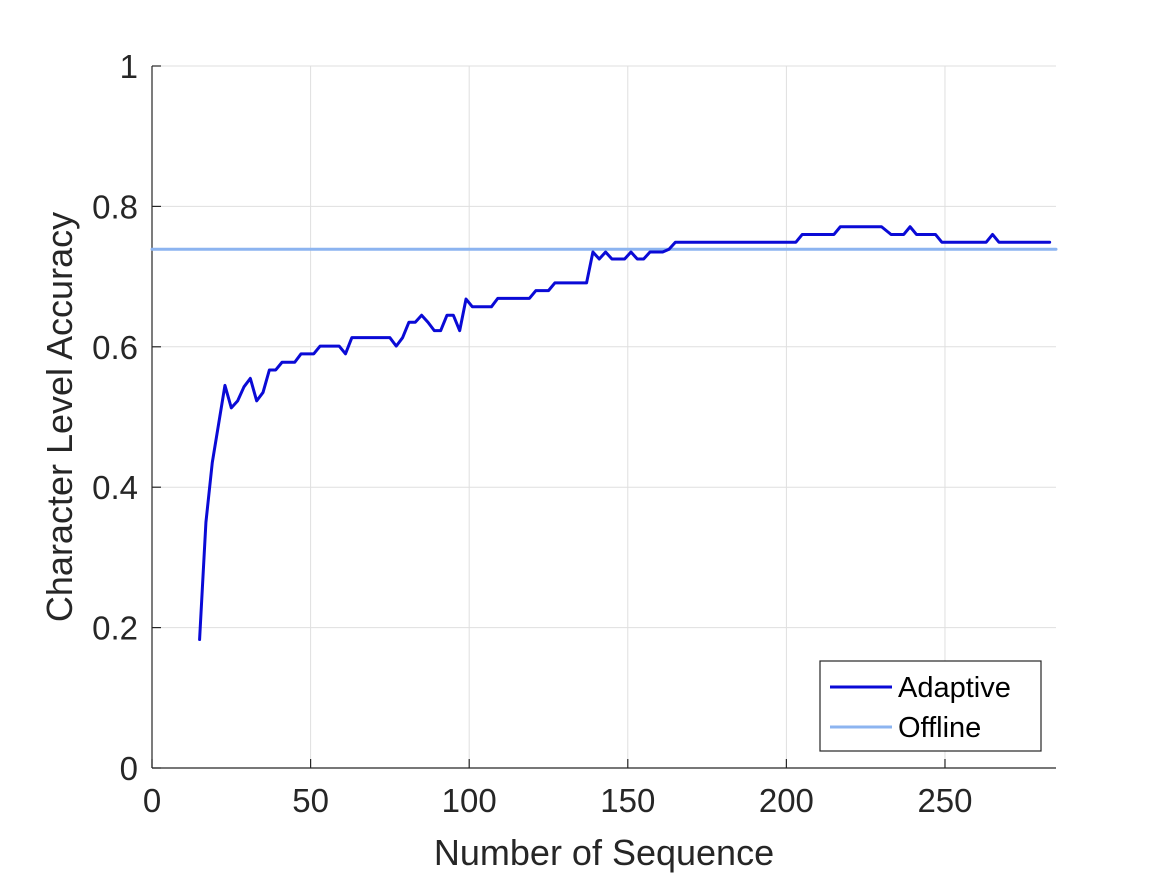  What do you see at coordinates (627, 800) in the screenshot?
I see `x-tick-label: 150` at bounding box center [627, 800].